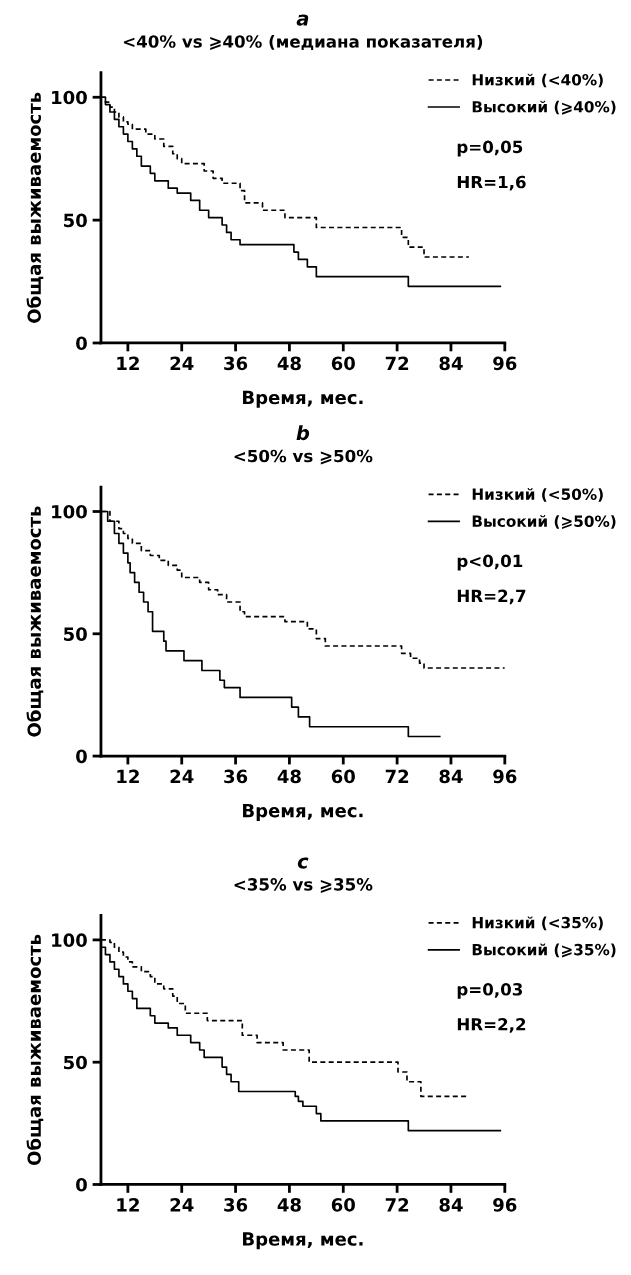 Image resolution: width=631 pixels, height=1275 pixels. What do you see at coordinates (544, 107) in the screenshot?
I see `legend-label: Высокий (⩾40%)` at bounding box center [544, 107].